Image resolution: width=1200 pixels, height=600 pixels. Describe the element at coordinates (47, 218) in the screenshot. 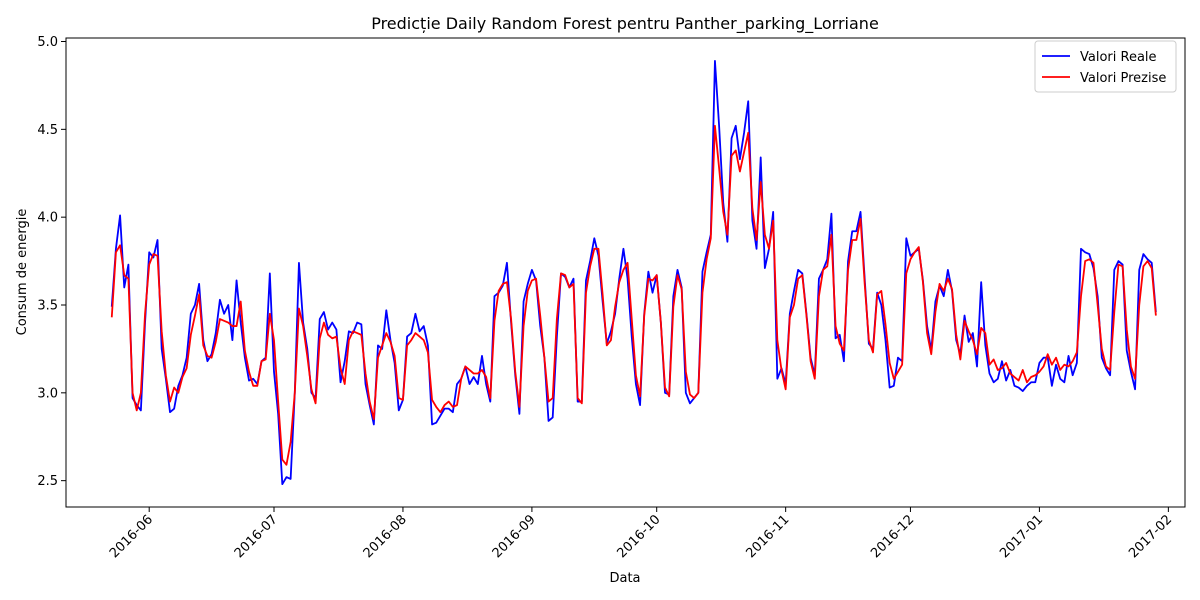

I see `y-tick-label: 4.0` at that location.